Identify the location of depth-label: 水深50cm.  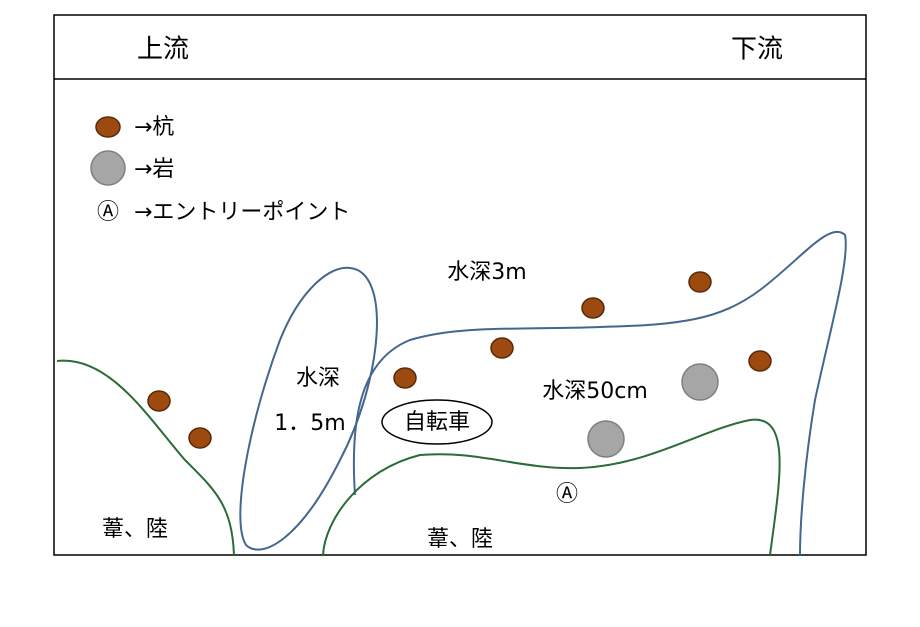
(595, 391).